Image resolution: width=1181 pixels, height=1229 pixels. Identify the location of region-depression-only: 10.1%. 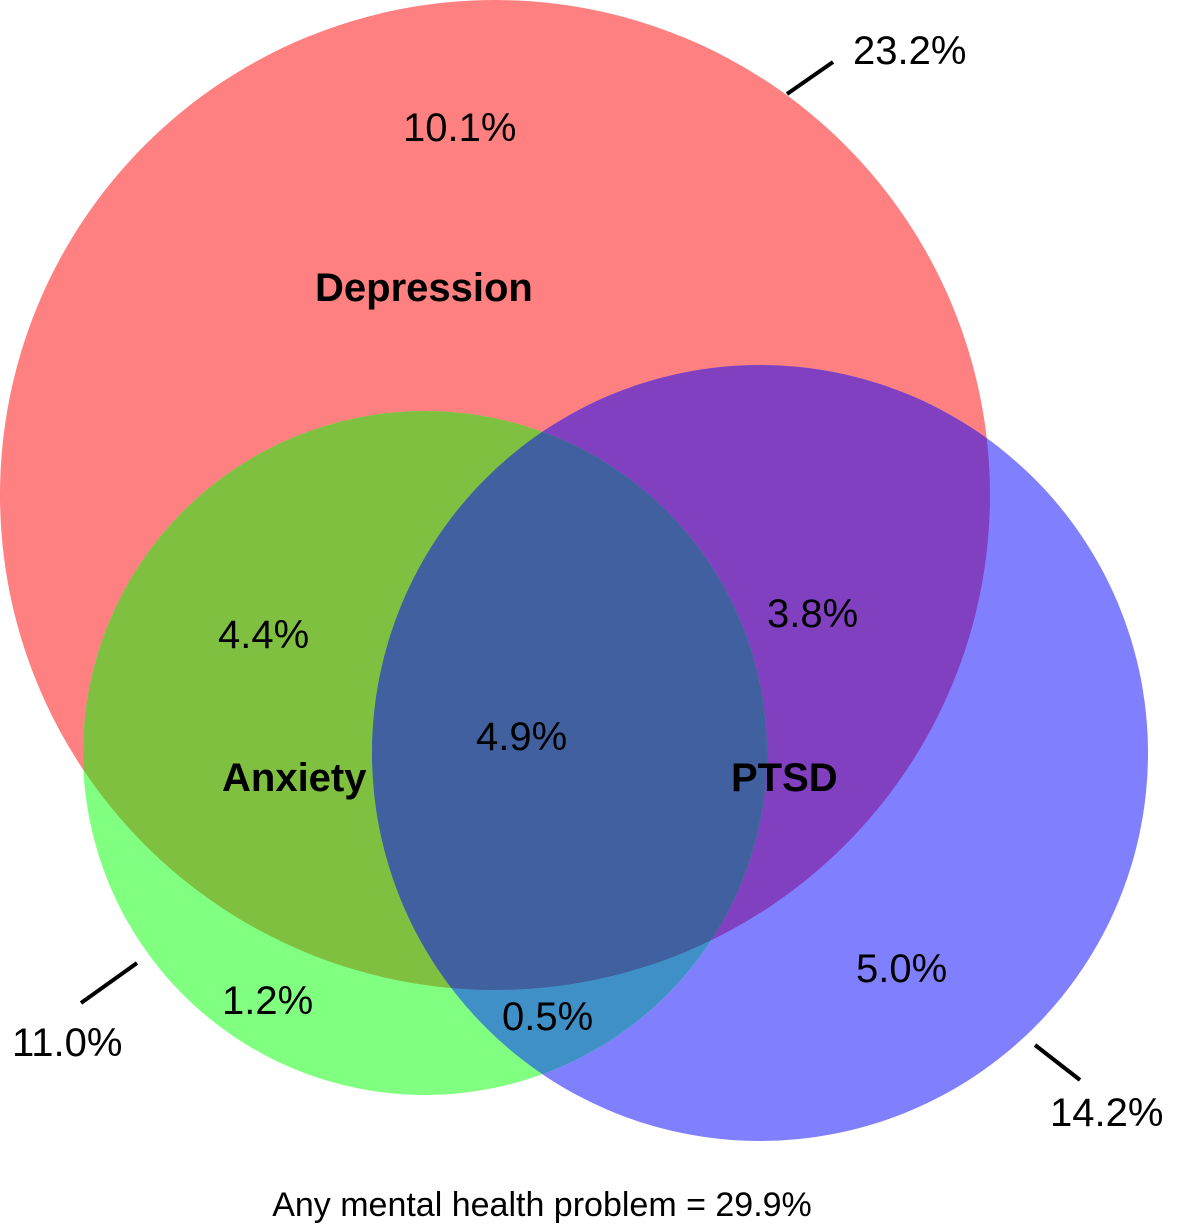
(459, 128).